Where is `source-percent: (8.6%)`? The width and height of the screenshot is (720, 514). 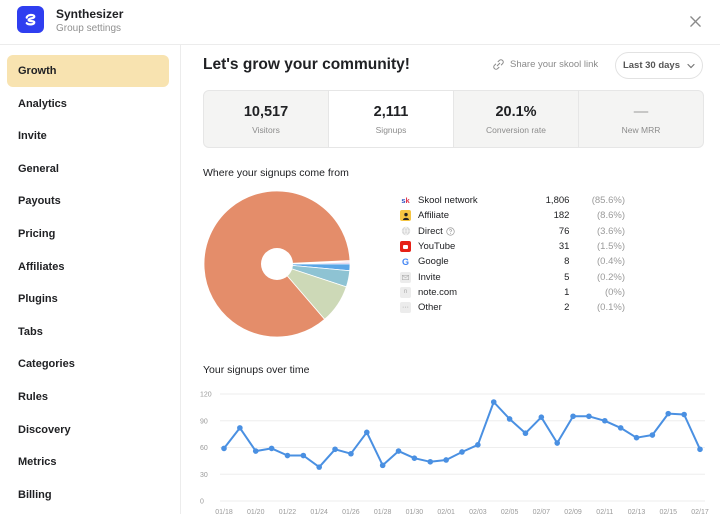
source-percent: (8.6%) is located at coordinates (611, 216).